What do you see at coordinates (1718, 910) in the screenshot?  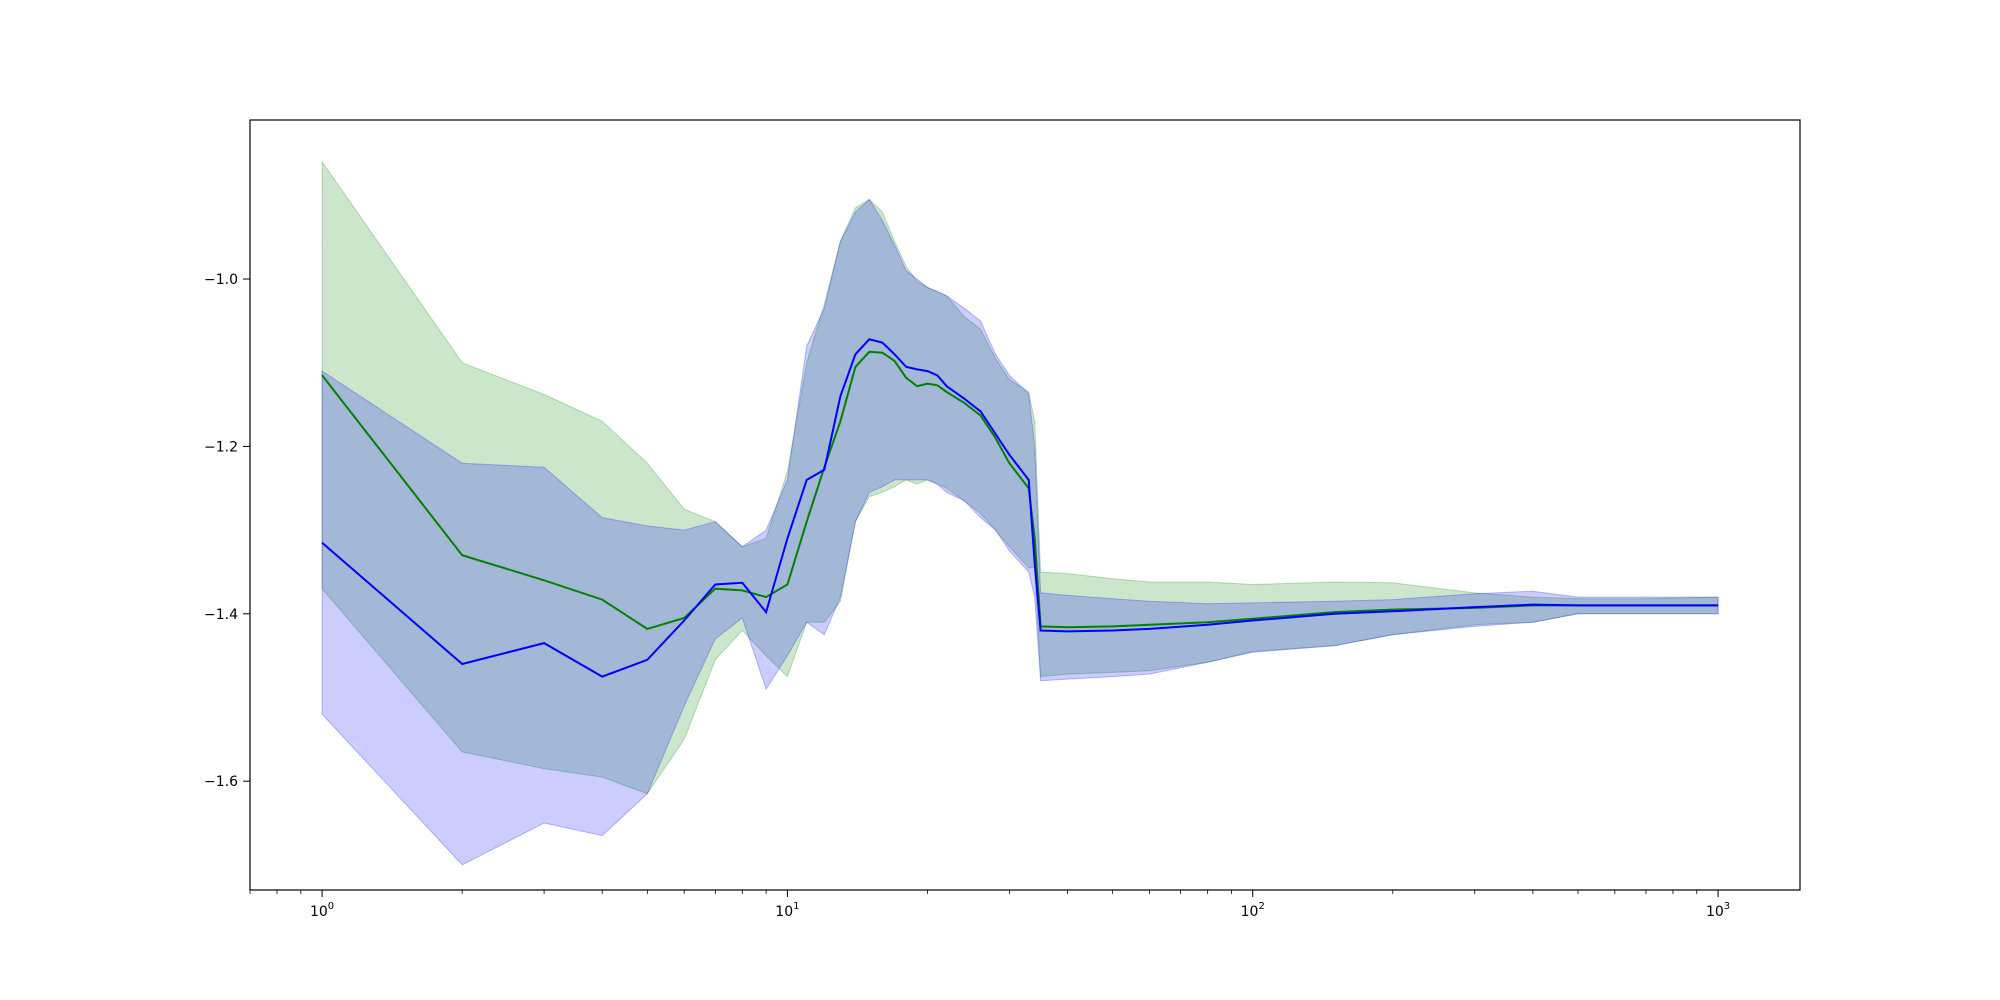 I see `x-tick-label: 10³` at bounding box center [1718, 910].